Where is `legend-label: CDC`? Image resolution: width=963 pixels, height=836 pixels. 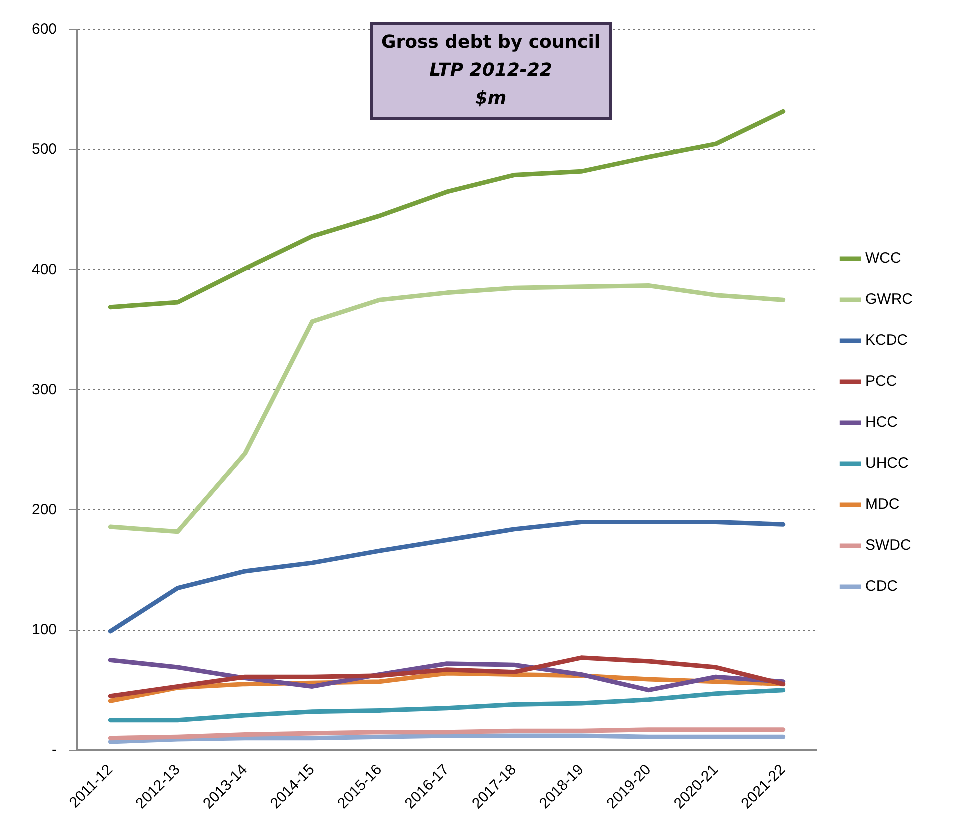 legend-label: CDC is located at coordinates (882, 587).